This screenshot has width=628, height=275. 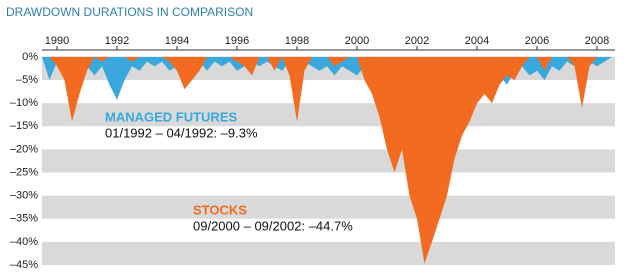 What do you see at coordinates (24, 149) in the screenshot?
I see `y-tick-label: –20%` at bounding box center [24, 149].